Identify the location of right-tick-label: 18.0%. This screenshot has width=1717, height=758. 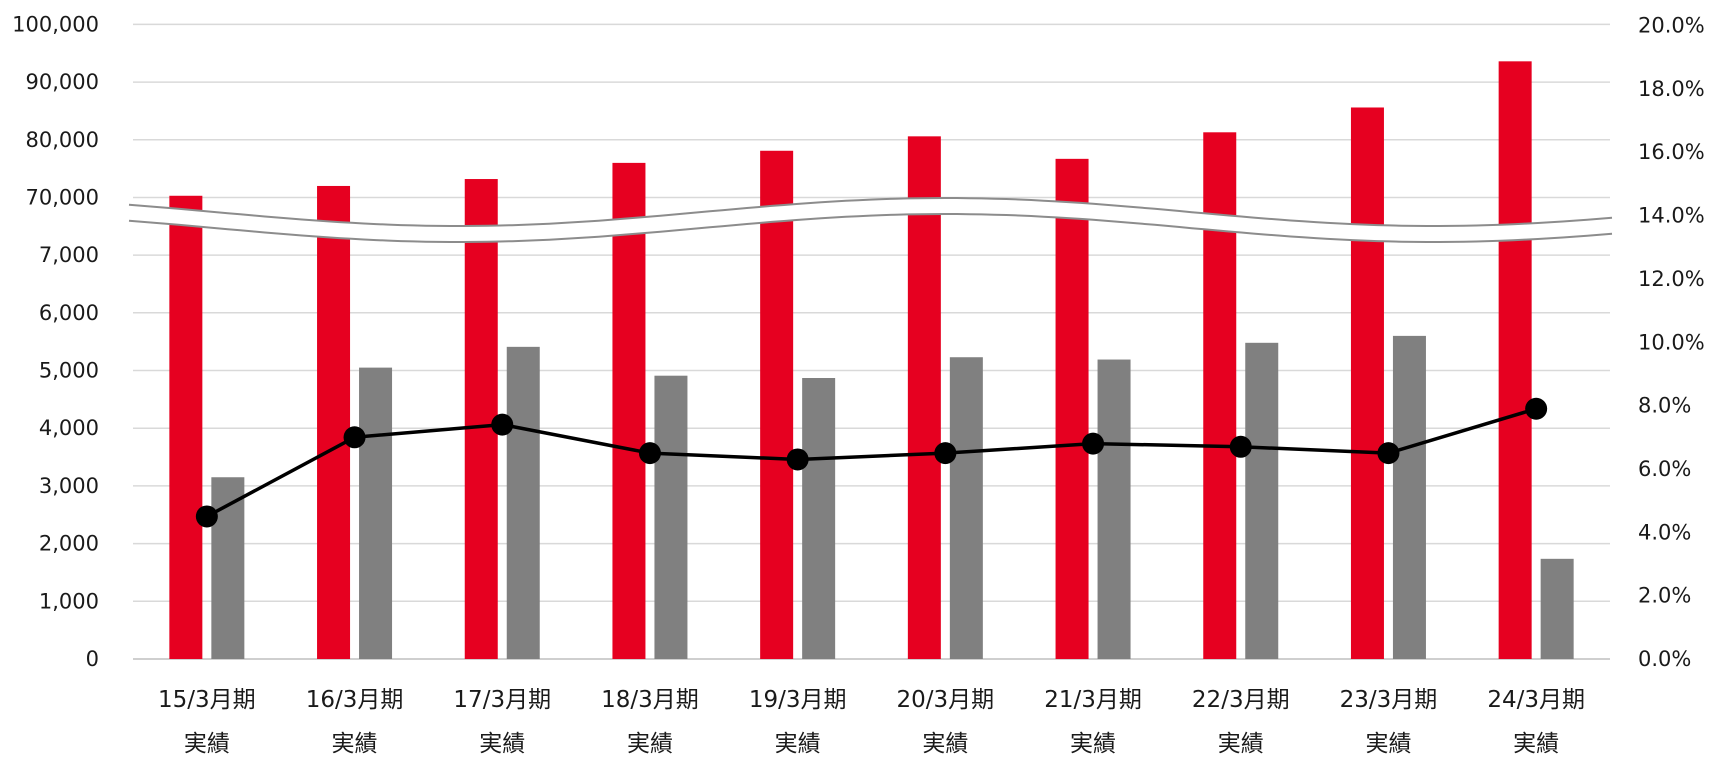
(1671, 89).